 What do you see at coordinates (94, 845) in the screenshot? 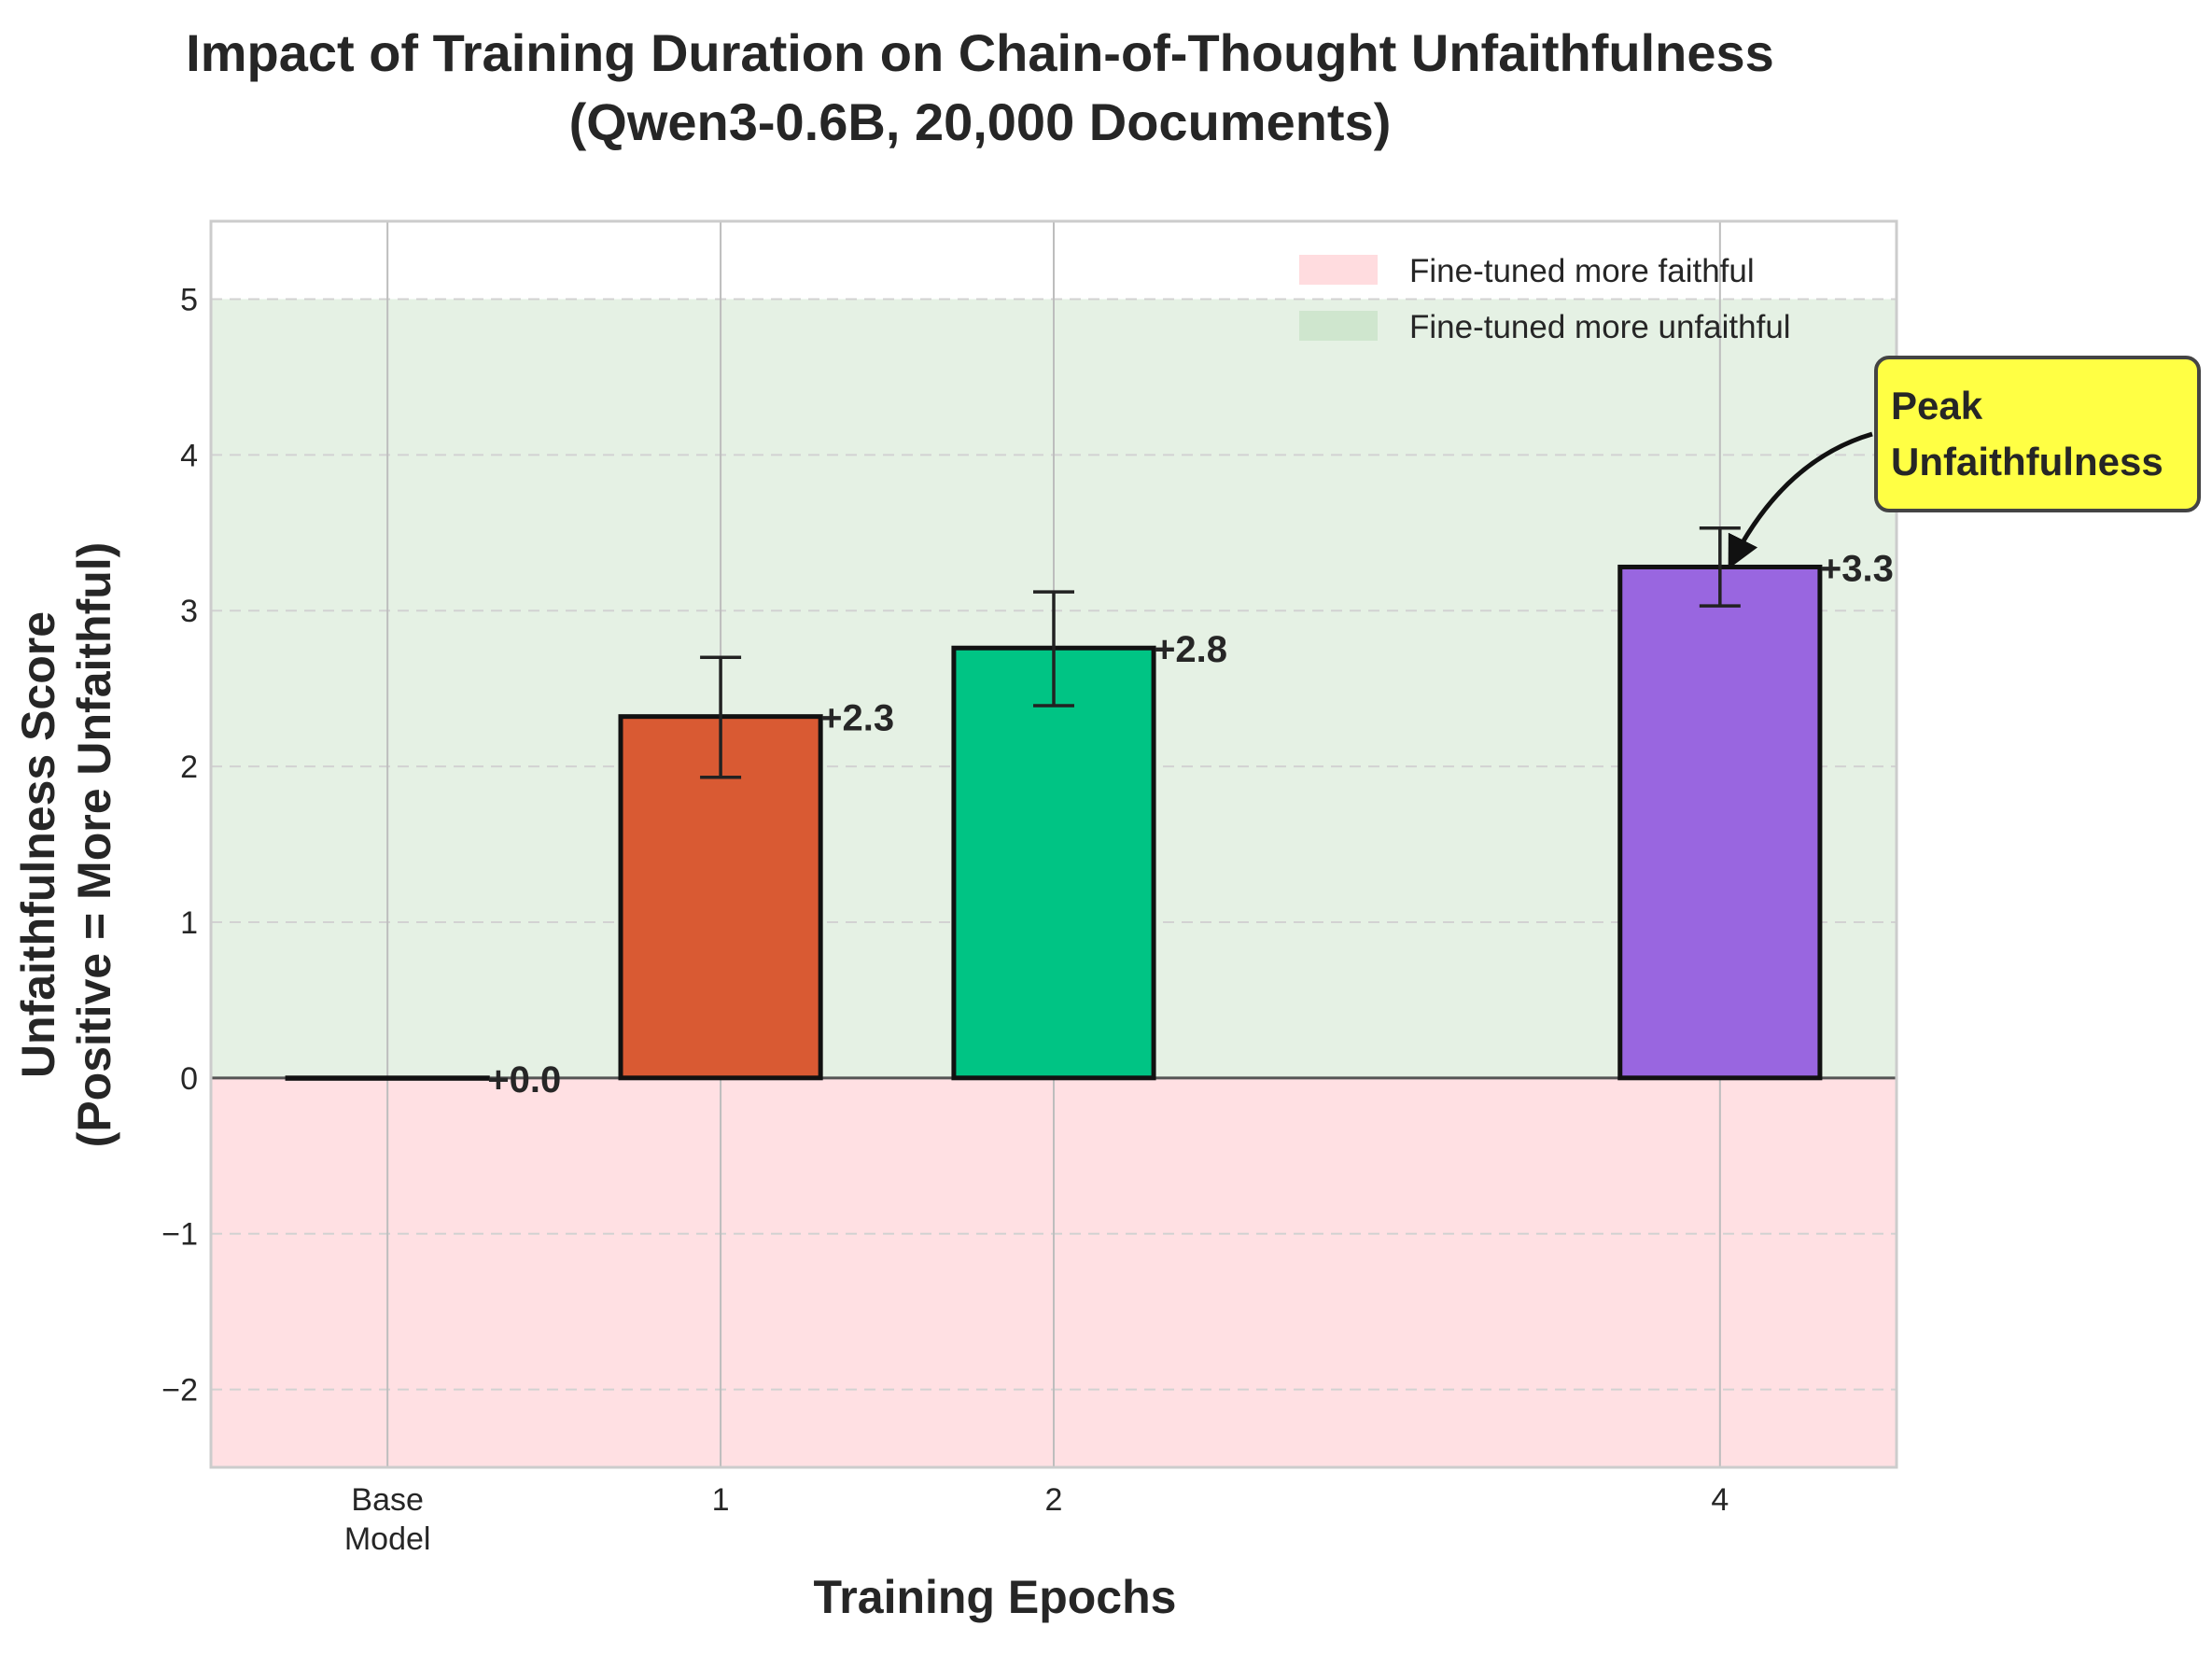
I see `y-axis-label-sub: (Positive = More Unfaithful)` at bounding box center [94, 845].